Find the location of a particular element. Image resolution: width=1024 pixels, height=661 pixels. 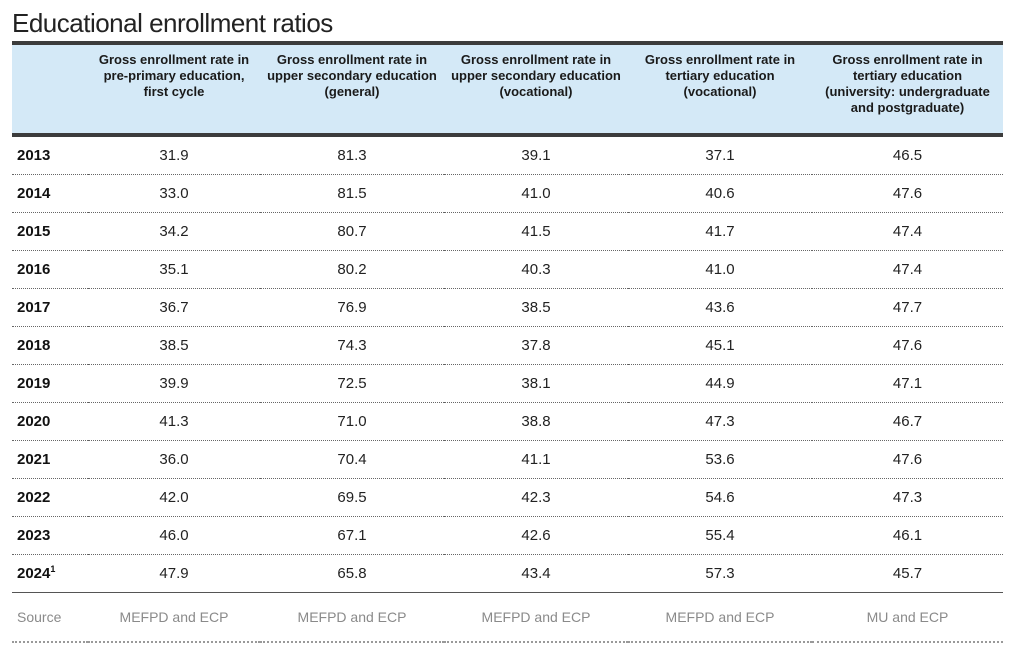

value-cell: 41.0 is located at coordinates (720, 269).